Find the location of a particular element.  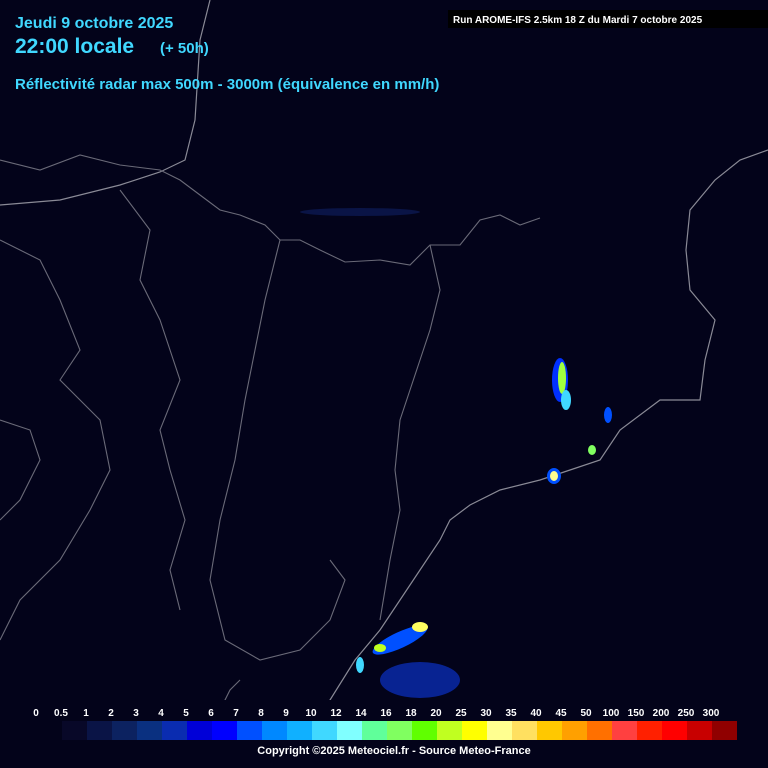

coastline is located at coordinates (105, 103).